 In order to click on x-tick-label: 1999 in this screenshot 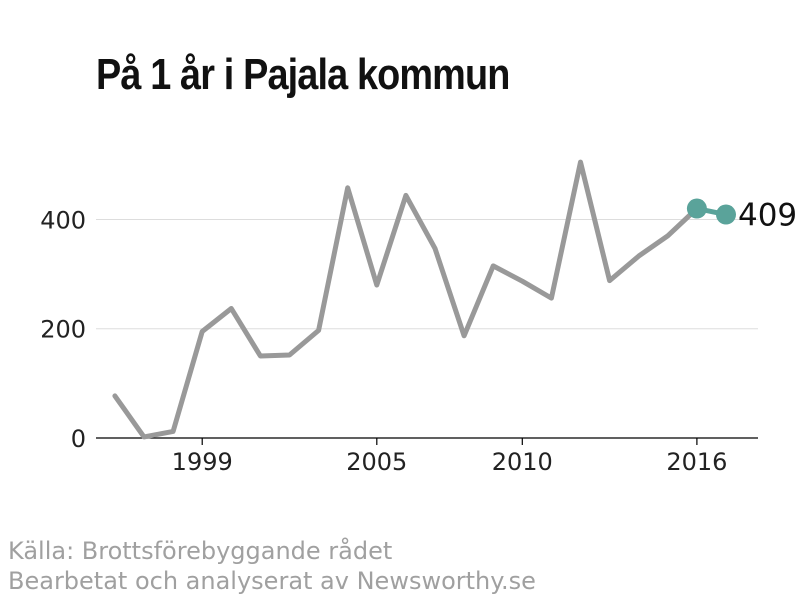, I will do `click(202, 462)`.